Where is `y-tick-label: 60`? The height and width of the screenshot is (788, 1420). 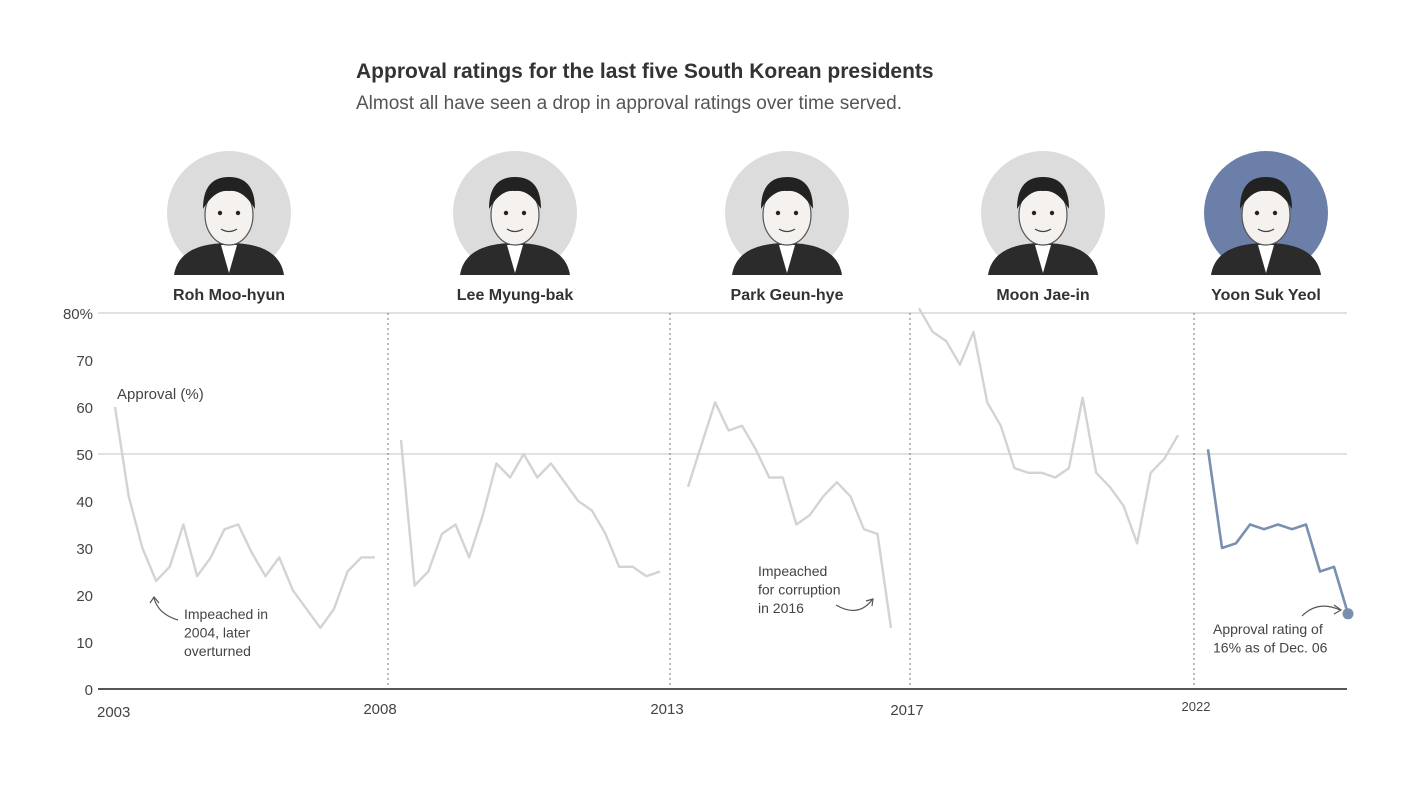 y-tick-label: 60 is located at coordinates (84, 408).